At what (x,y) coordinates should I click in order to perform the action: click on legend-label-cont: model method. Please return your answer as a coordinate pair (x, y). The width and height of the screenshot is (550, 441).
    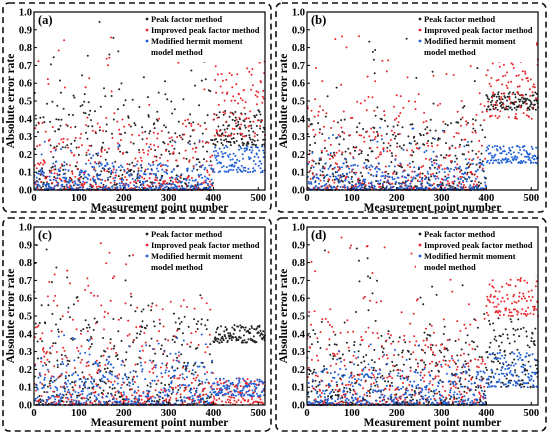
    Looking at the image, I should click on (177, 267).